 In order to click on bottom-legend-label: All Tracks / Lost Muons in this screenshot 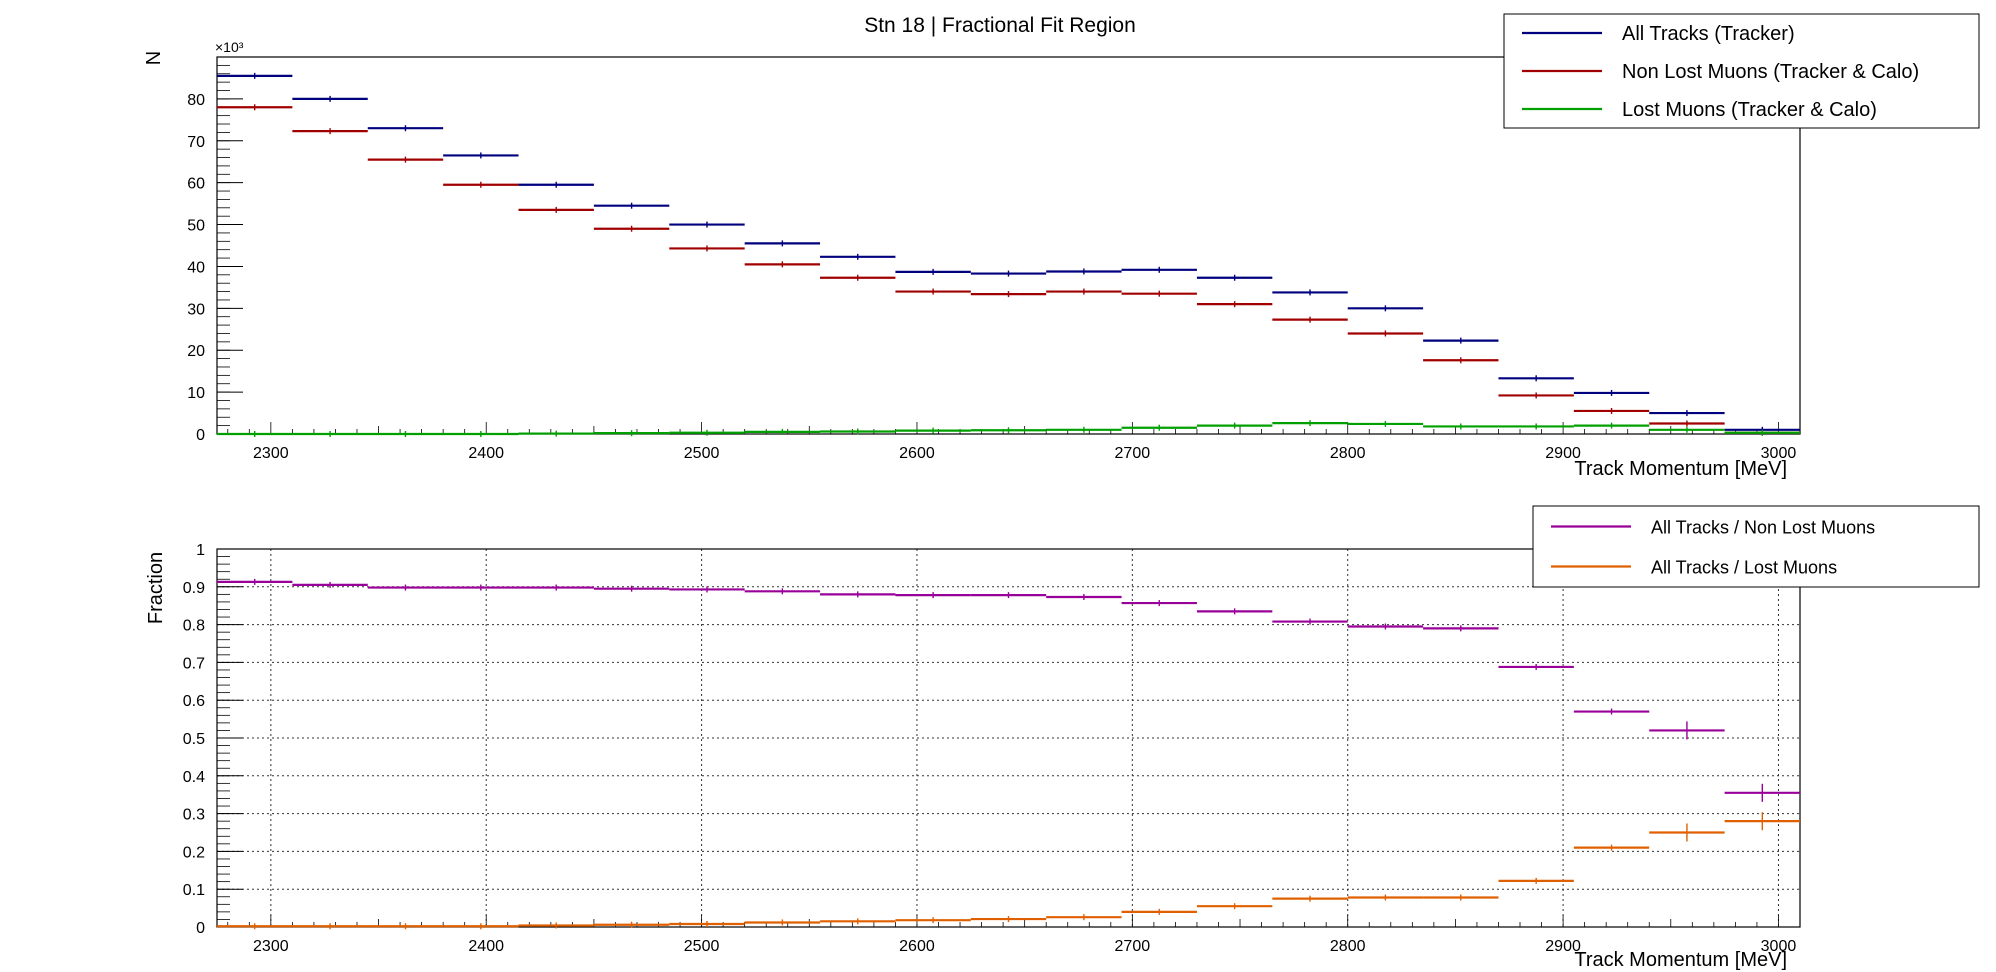, I will do `click(1744, 568)`.